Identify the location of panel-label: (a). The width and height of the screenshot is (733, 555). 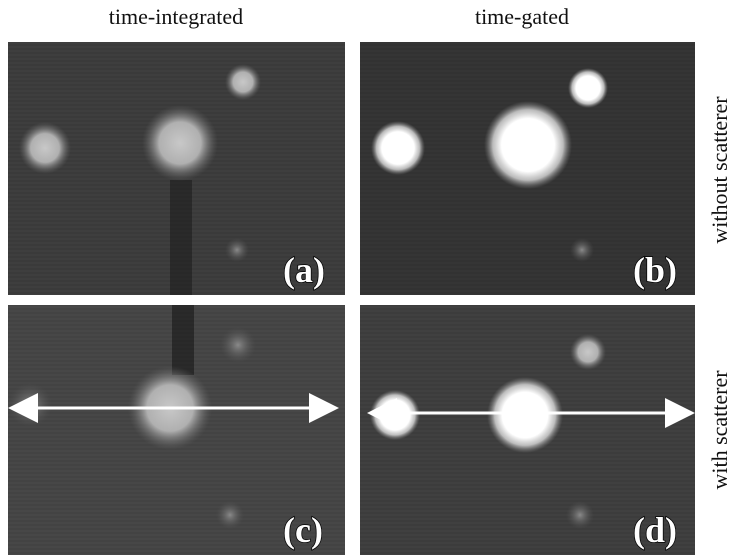
(304, 270).